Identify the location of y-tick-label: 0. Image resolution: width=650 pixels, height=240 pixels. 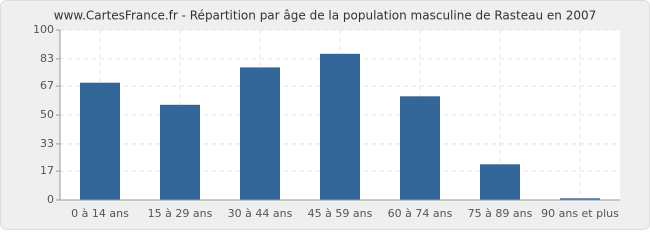
(50, 199).